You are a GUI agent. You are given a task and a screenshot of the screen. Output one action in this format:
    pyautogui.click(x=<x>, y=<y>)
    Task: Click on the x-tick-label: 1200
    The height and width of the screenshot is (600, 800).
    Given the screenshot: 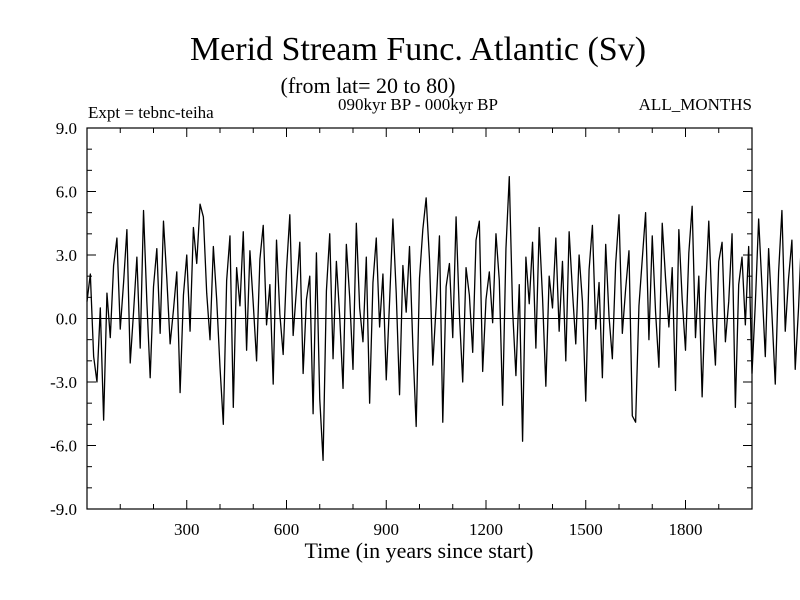 What is the action you would take?
    pyautogui.click(x=486, y=529)
    